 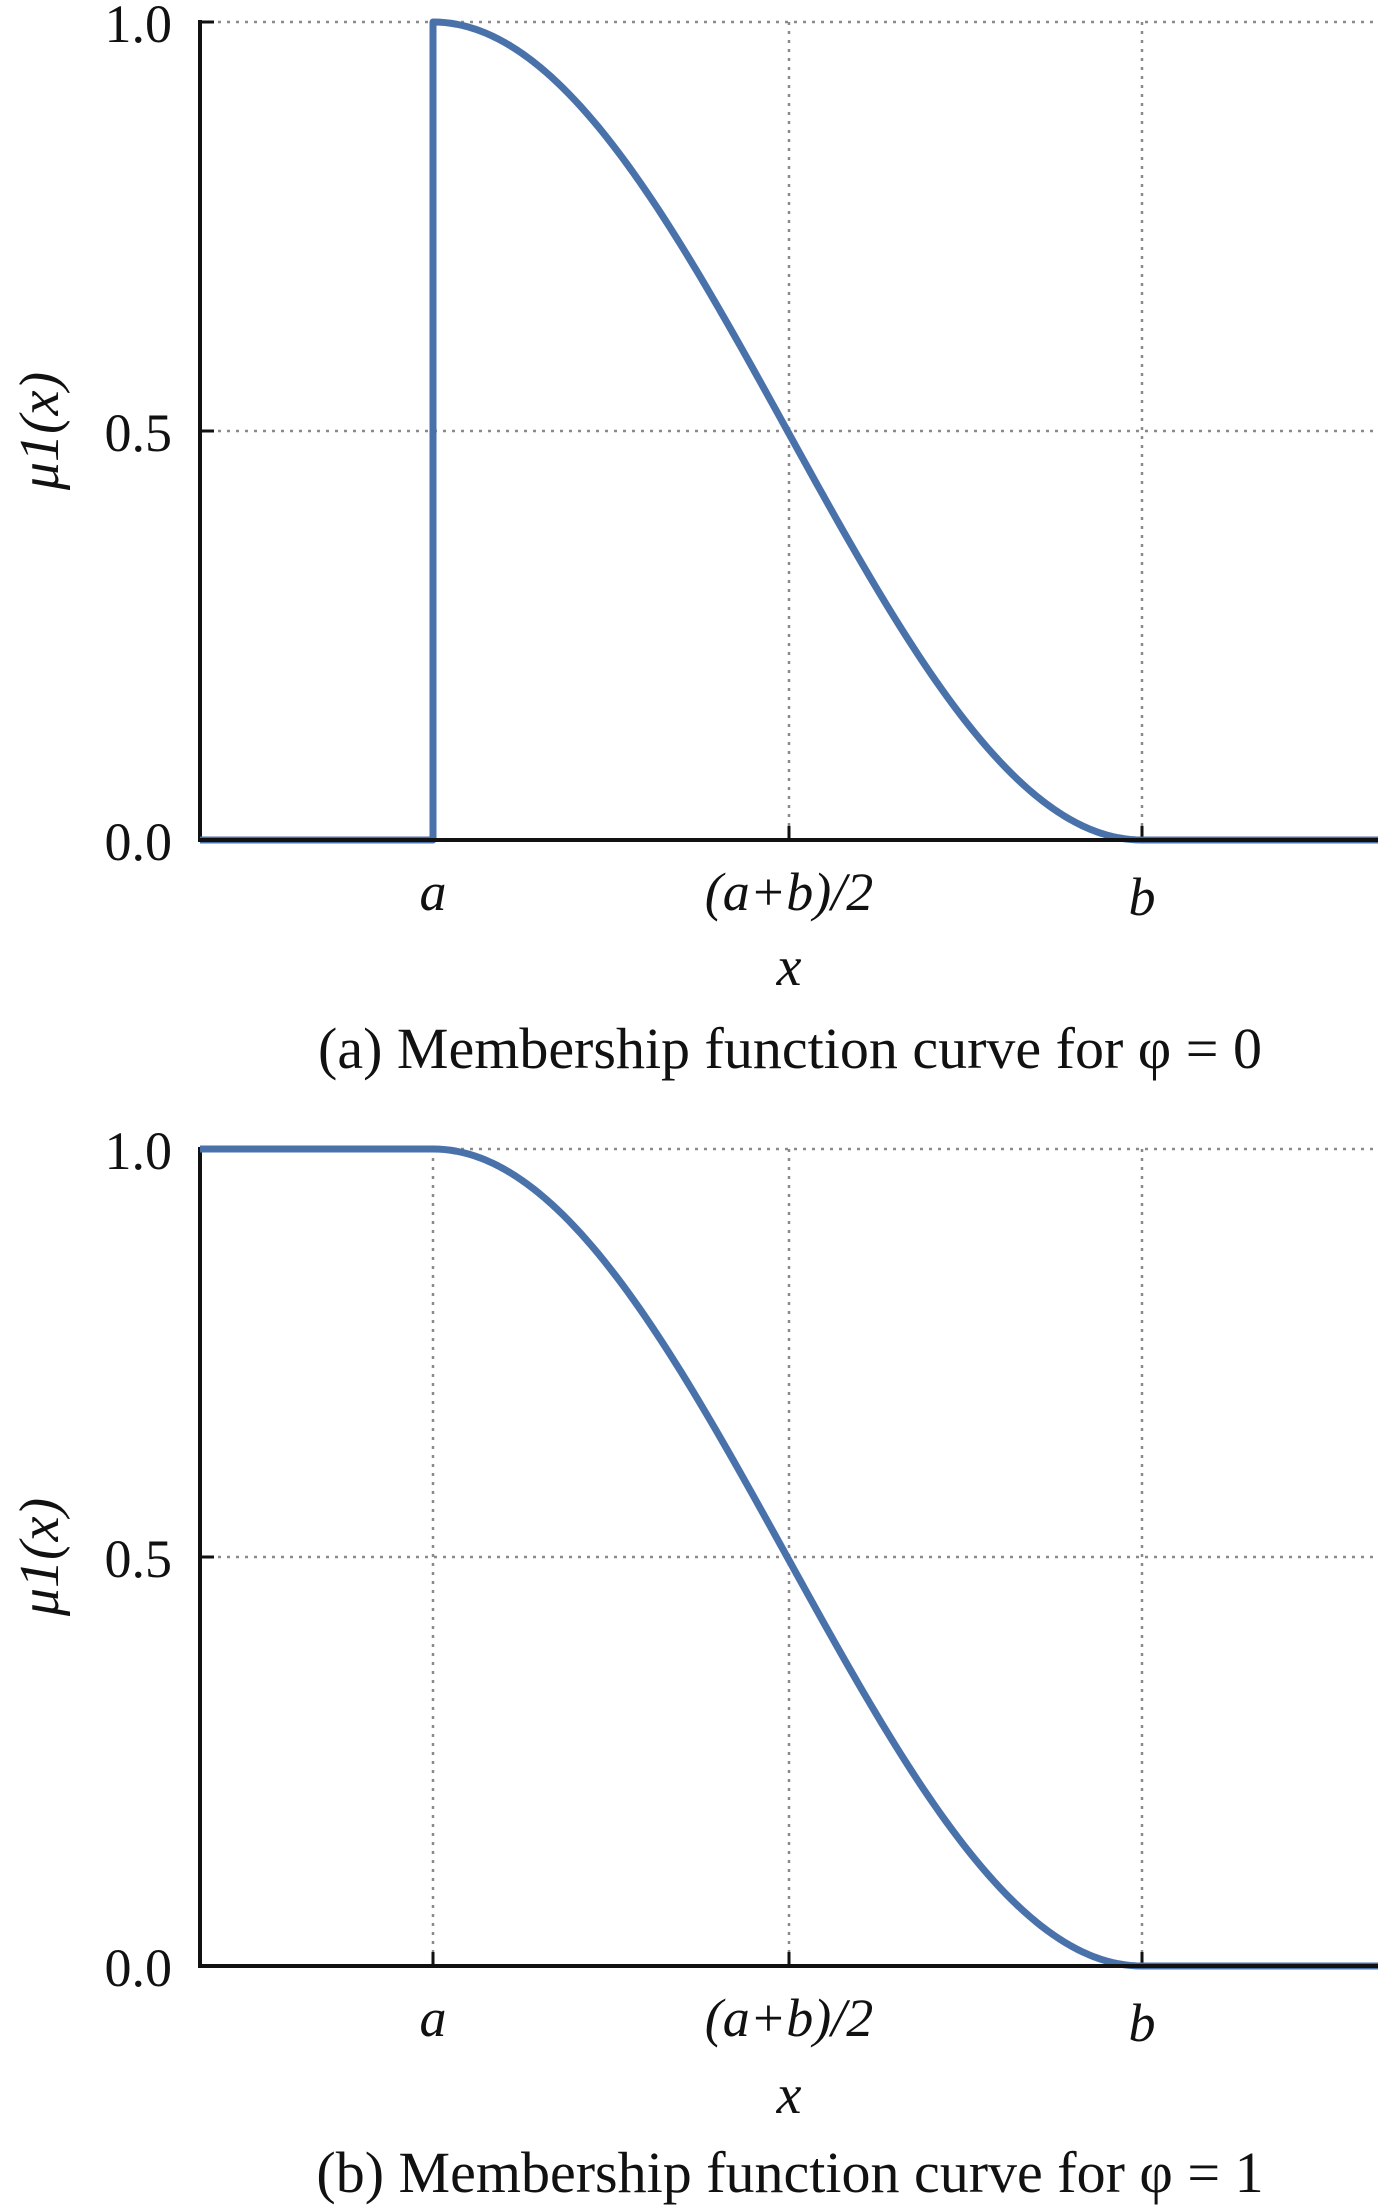 I want to click on panel-a-x-axis-label: x, so click(x=789, y=967).